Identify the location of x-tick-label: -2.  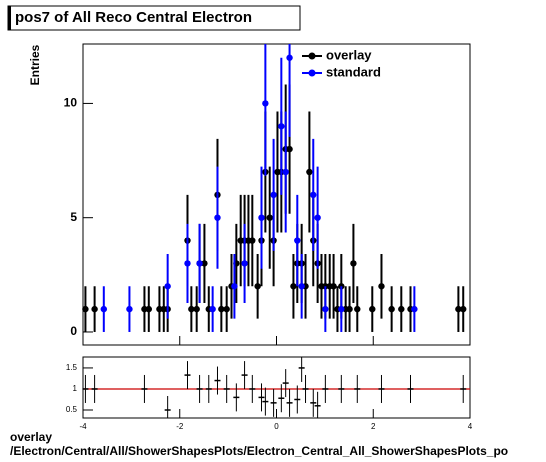
(180, 426).